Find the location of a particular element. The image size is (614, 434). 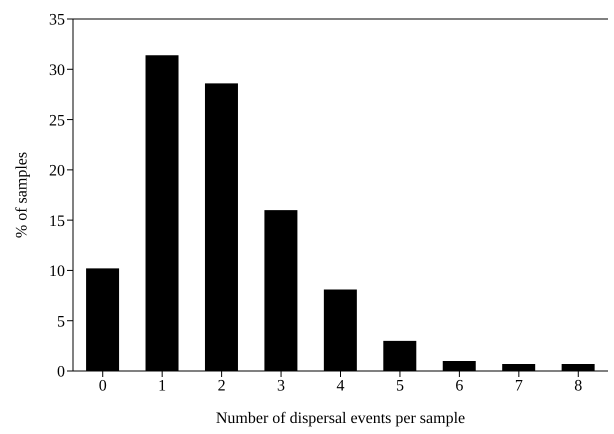

y-tick-label: 0 is located at coordinates (61, 372).